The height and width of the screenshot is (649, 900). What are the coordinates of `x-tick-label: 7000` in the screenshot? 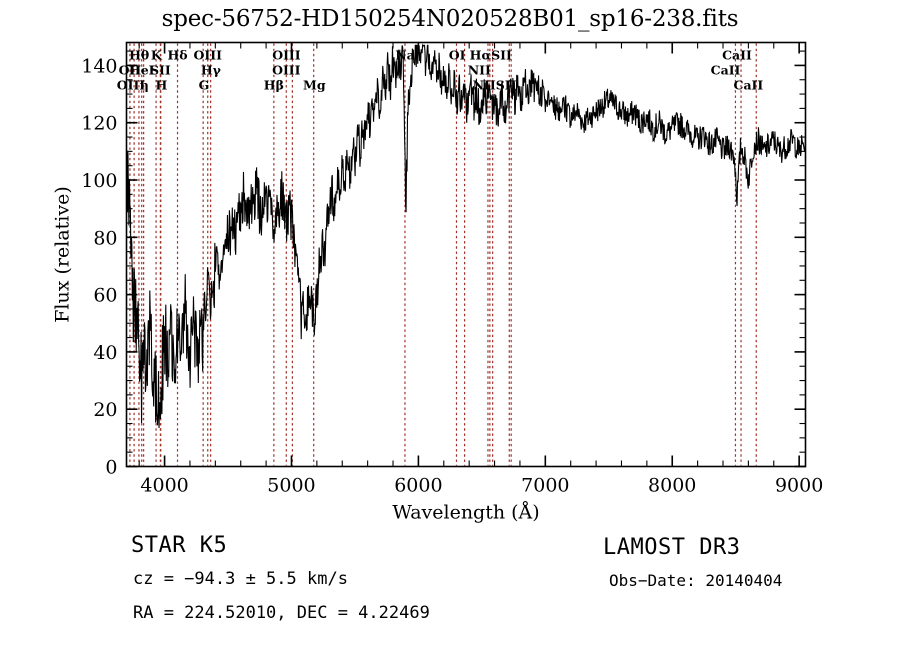 It's located at (545, 486).